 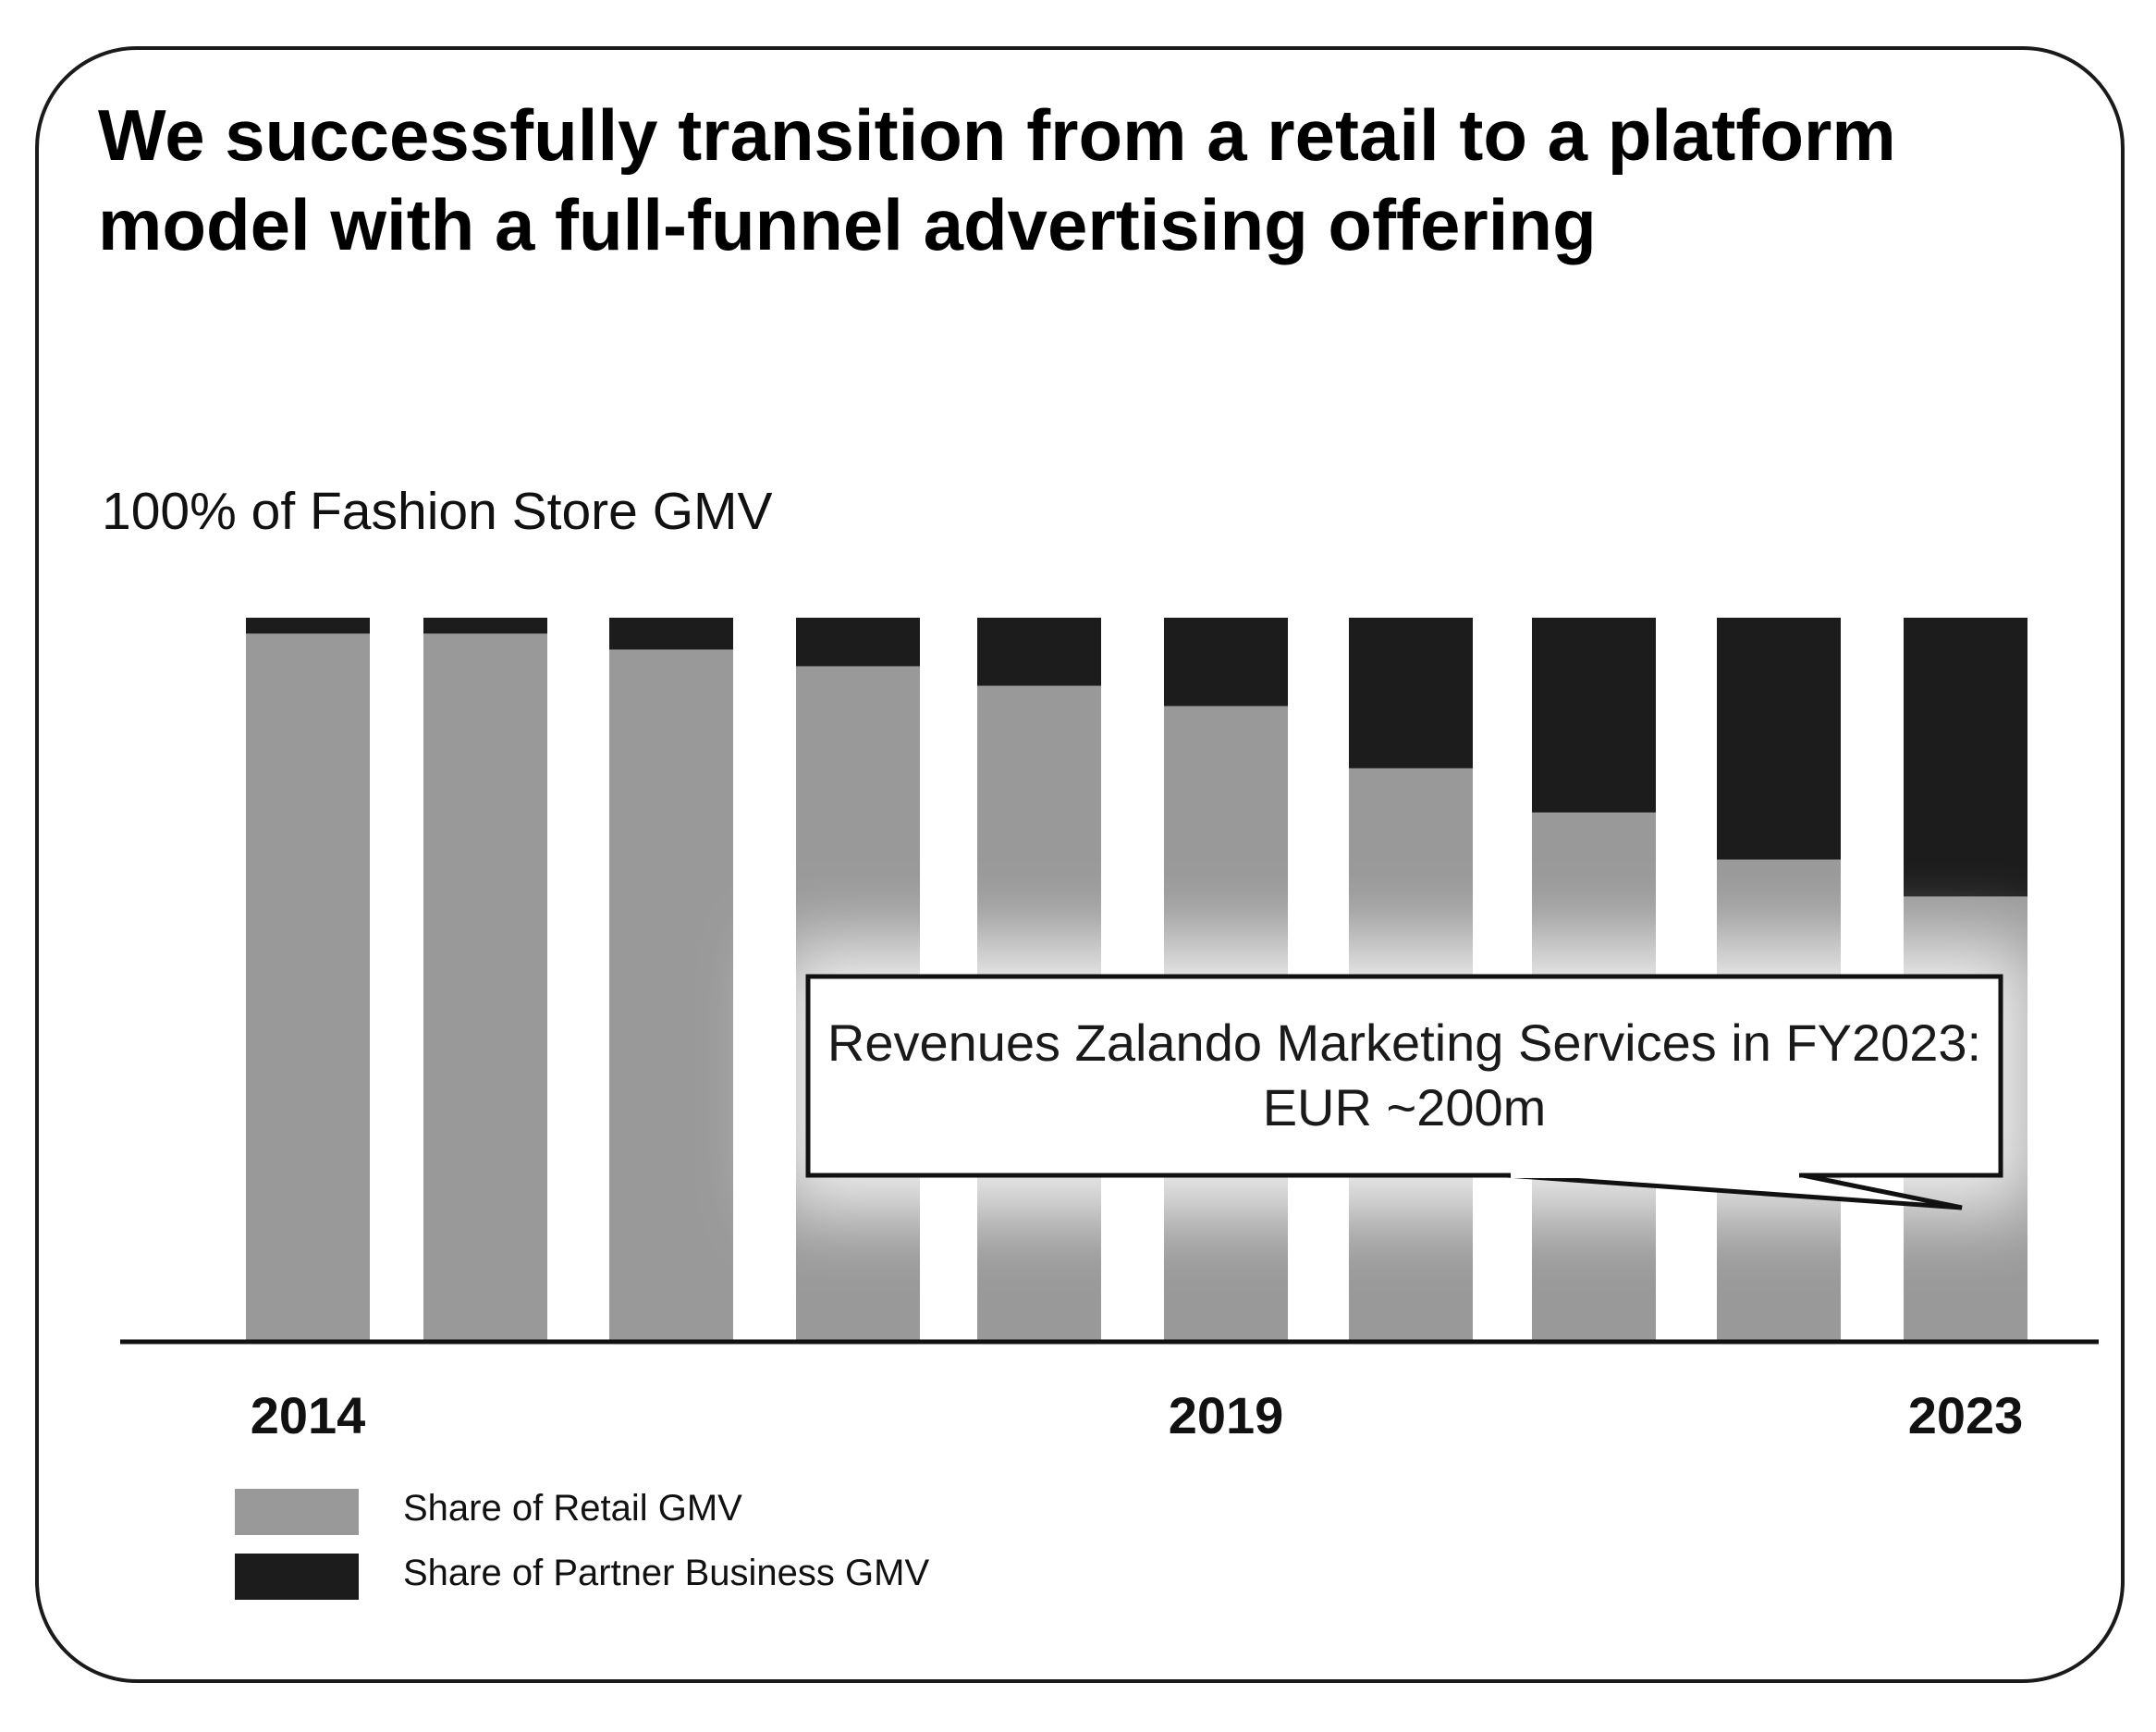 I want to click on callout-box, so click(x=1404, y=1076).